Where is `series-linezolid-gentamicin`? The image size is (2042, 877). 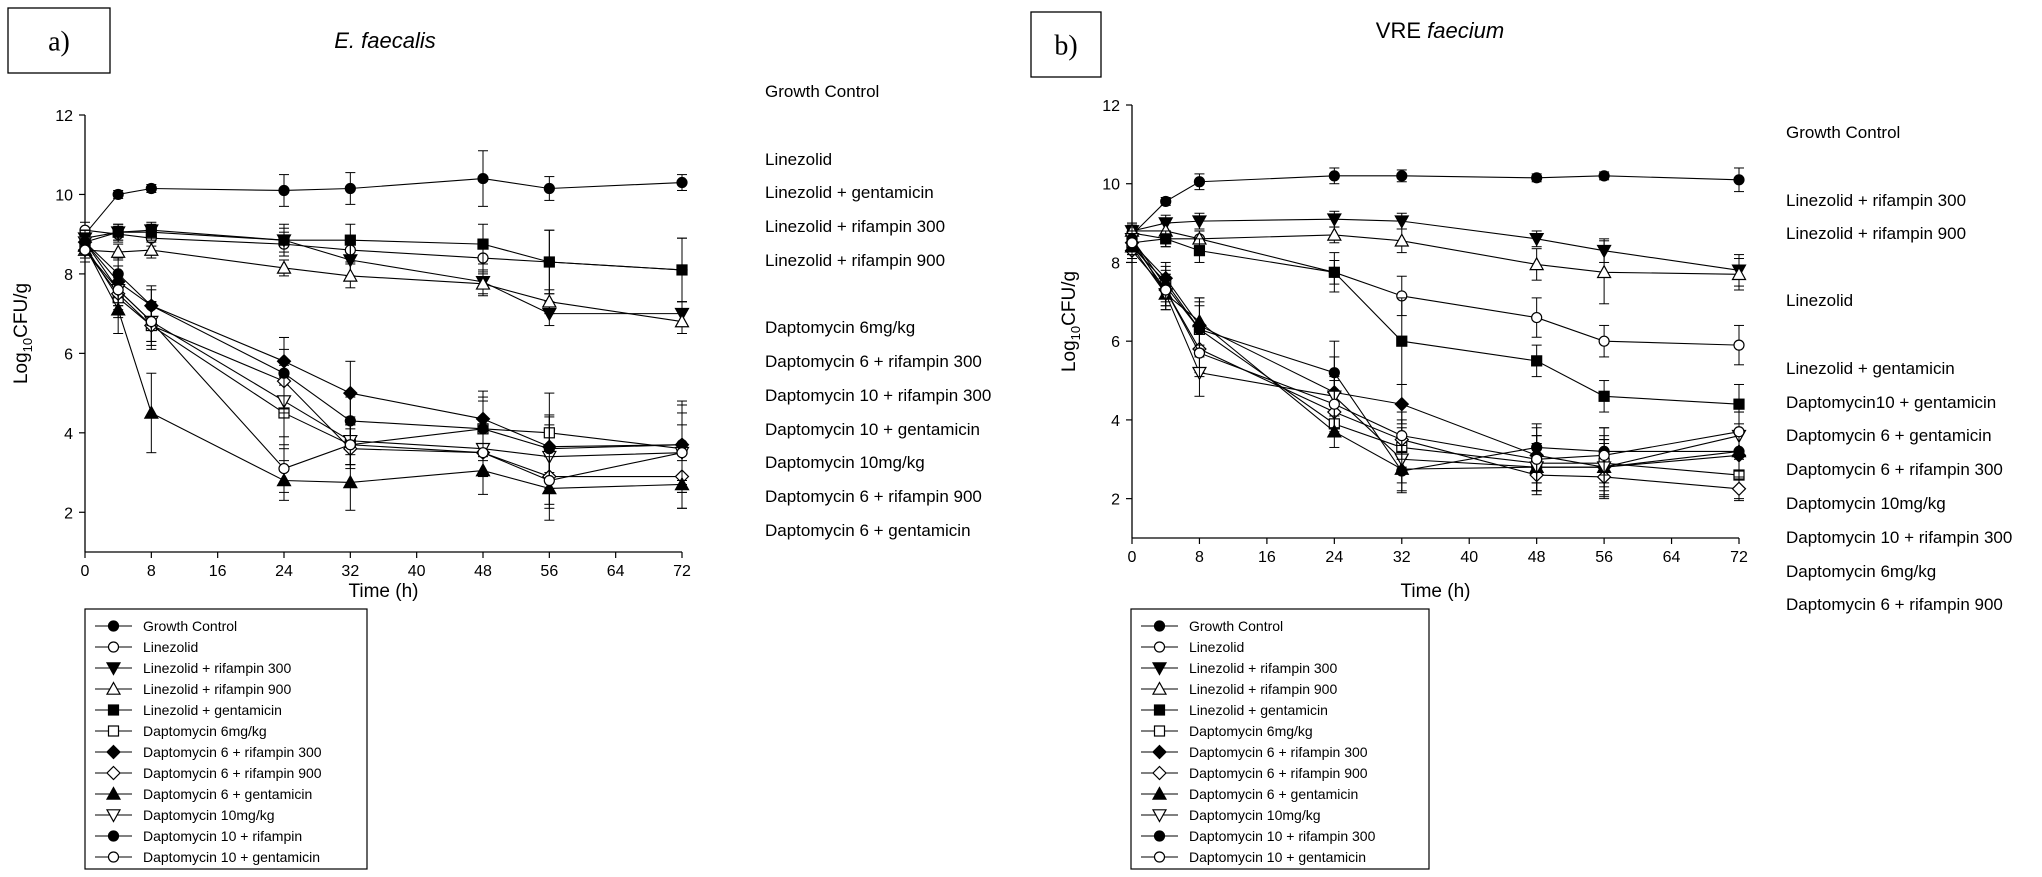 series-linezolid-gentamicin is located at coordinates (1435, 327).